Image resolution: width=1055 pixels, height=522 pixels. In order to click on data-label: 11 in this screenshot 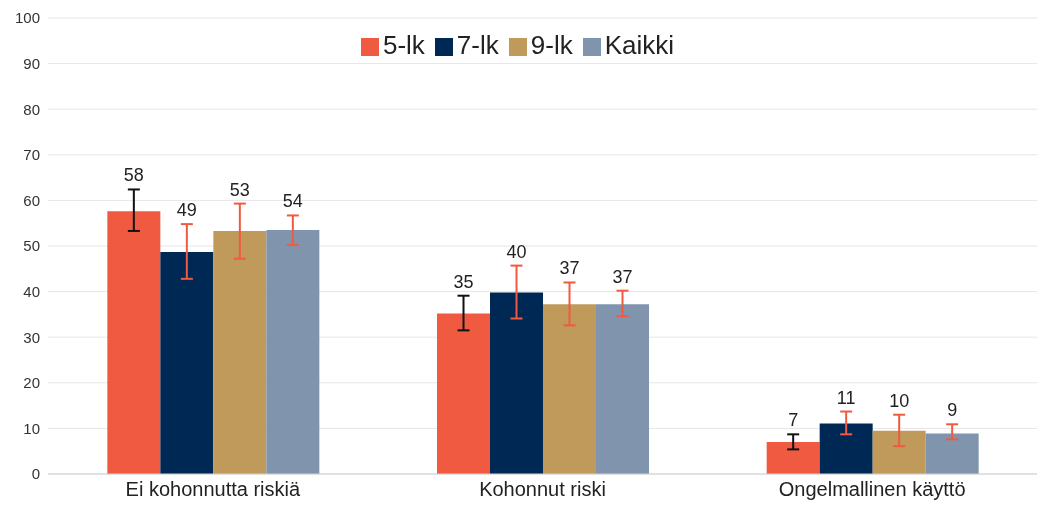, I will do `click(846, 397)`.